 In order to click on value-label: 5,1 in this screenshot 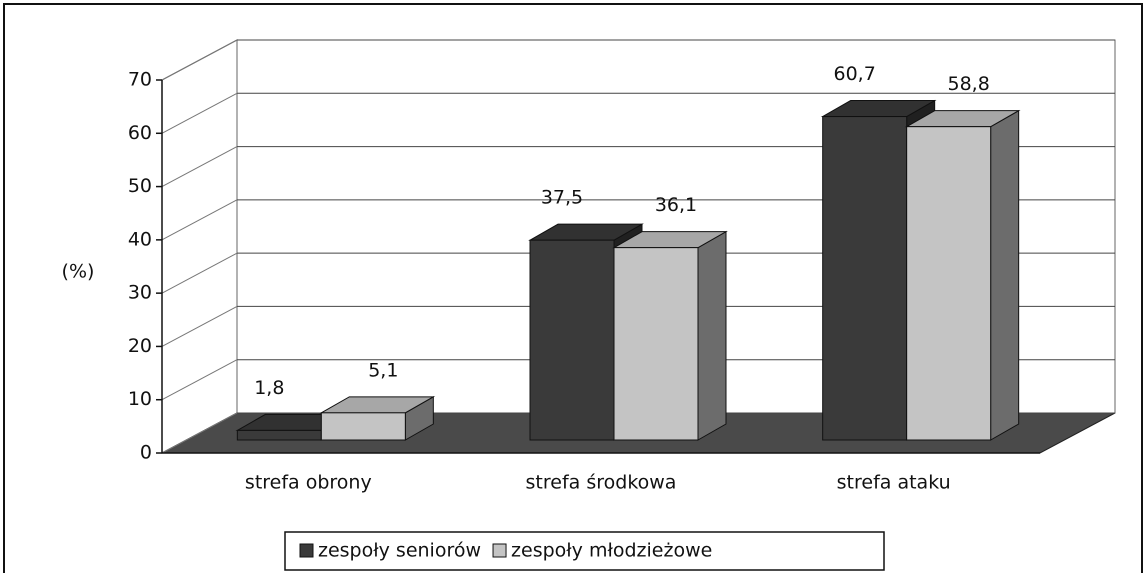, I will do `click(383, 370)`.